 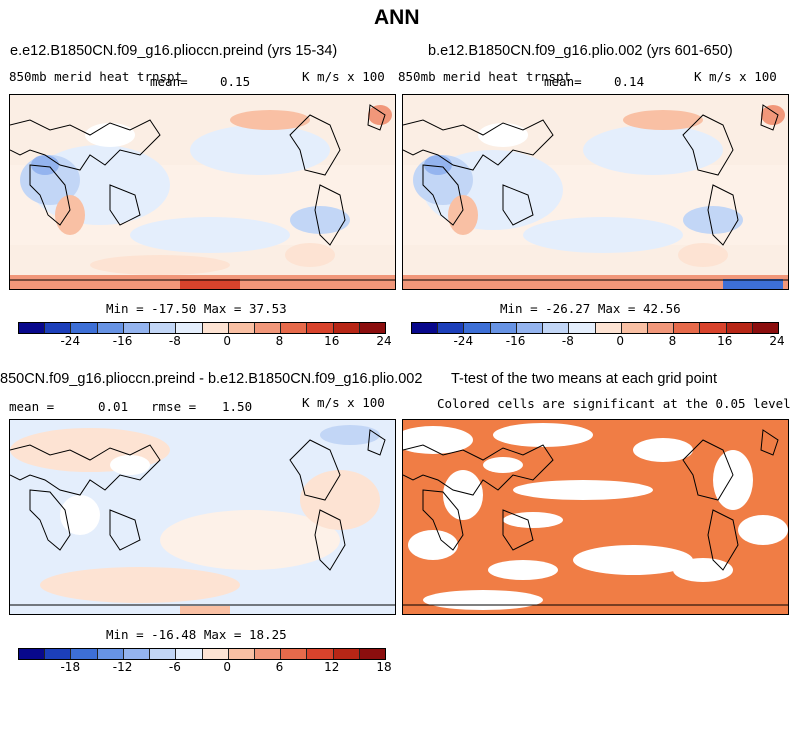 What do you see at coordinates (32, 406) in the screenshot?
I see `panel3-mean-label: mean =` at bounding box center [32, 406].